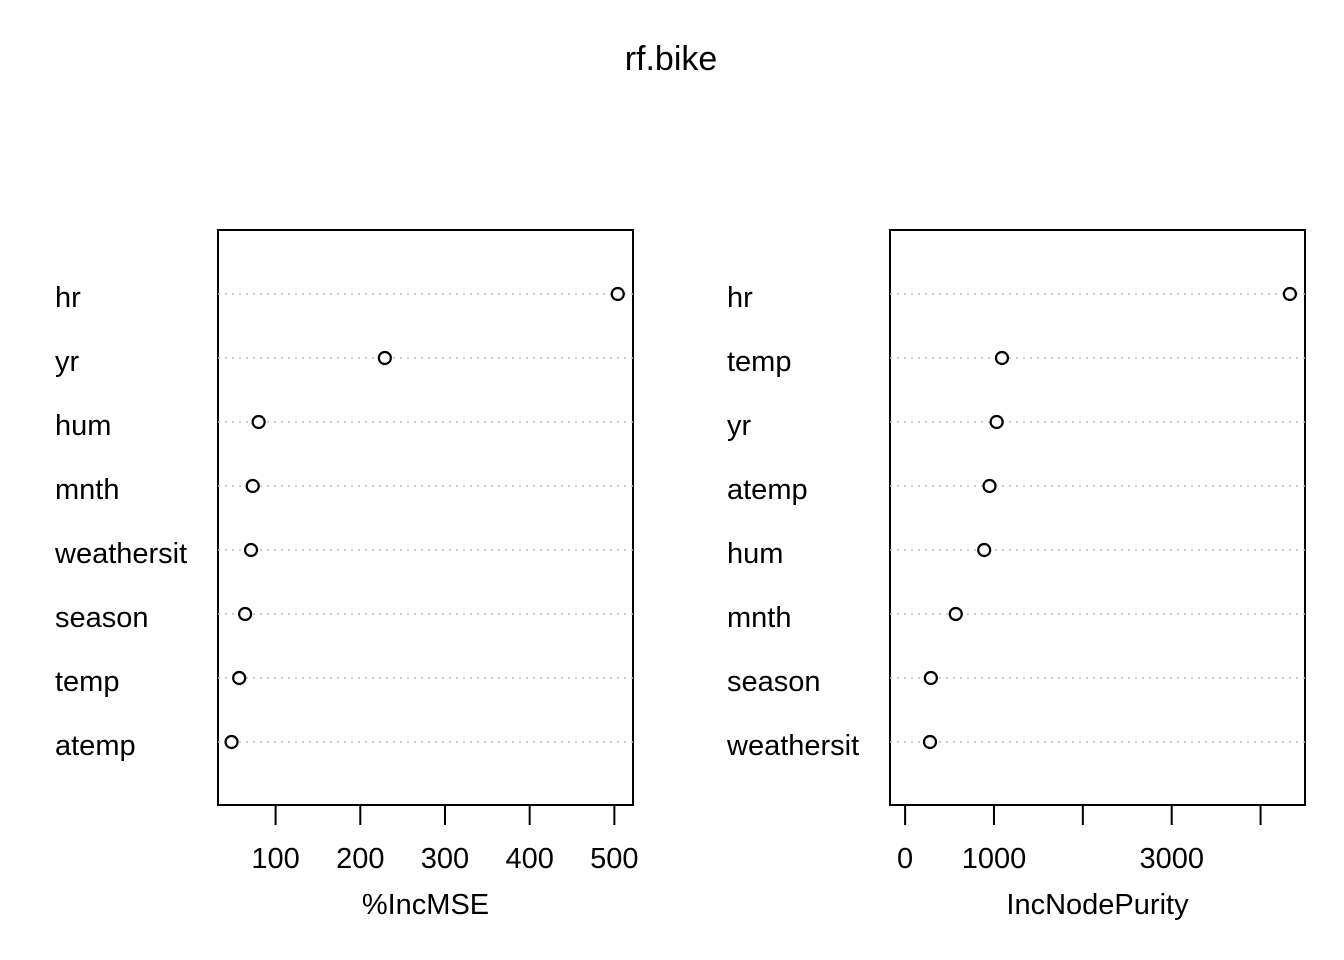 The height and width of the screenshot is (960, 1344). What do you see at coordinates (905, 859) in the screenshot?
I see `x-tick-label: 0` at bounding box center [905, 859].